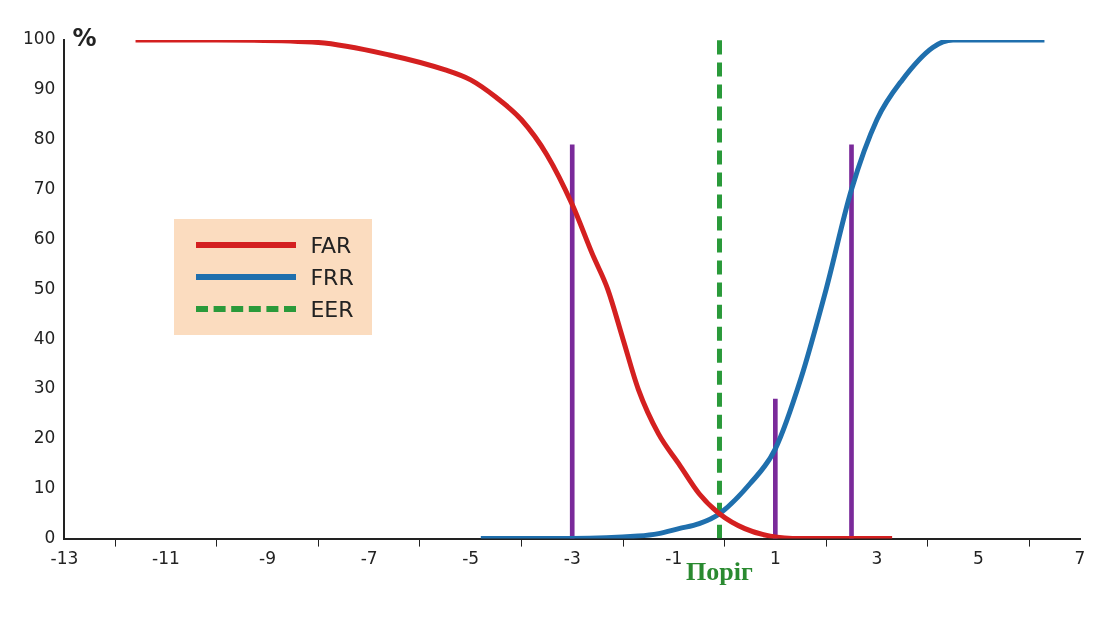  What do you see at coordinates (471, 558) in the screenshot?
I see `x-tick-label: -5` at bounding box center [471, 558].